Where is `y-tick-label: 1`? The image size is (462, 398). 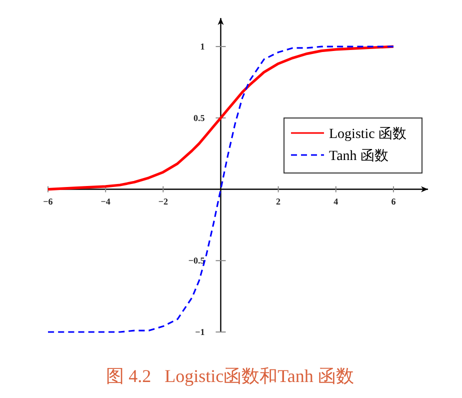
y-tick-label: 1 is located at coordinates (203, 47).